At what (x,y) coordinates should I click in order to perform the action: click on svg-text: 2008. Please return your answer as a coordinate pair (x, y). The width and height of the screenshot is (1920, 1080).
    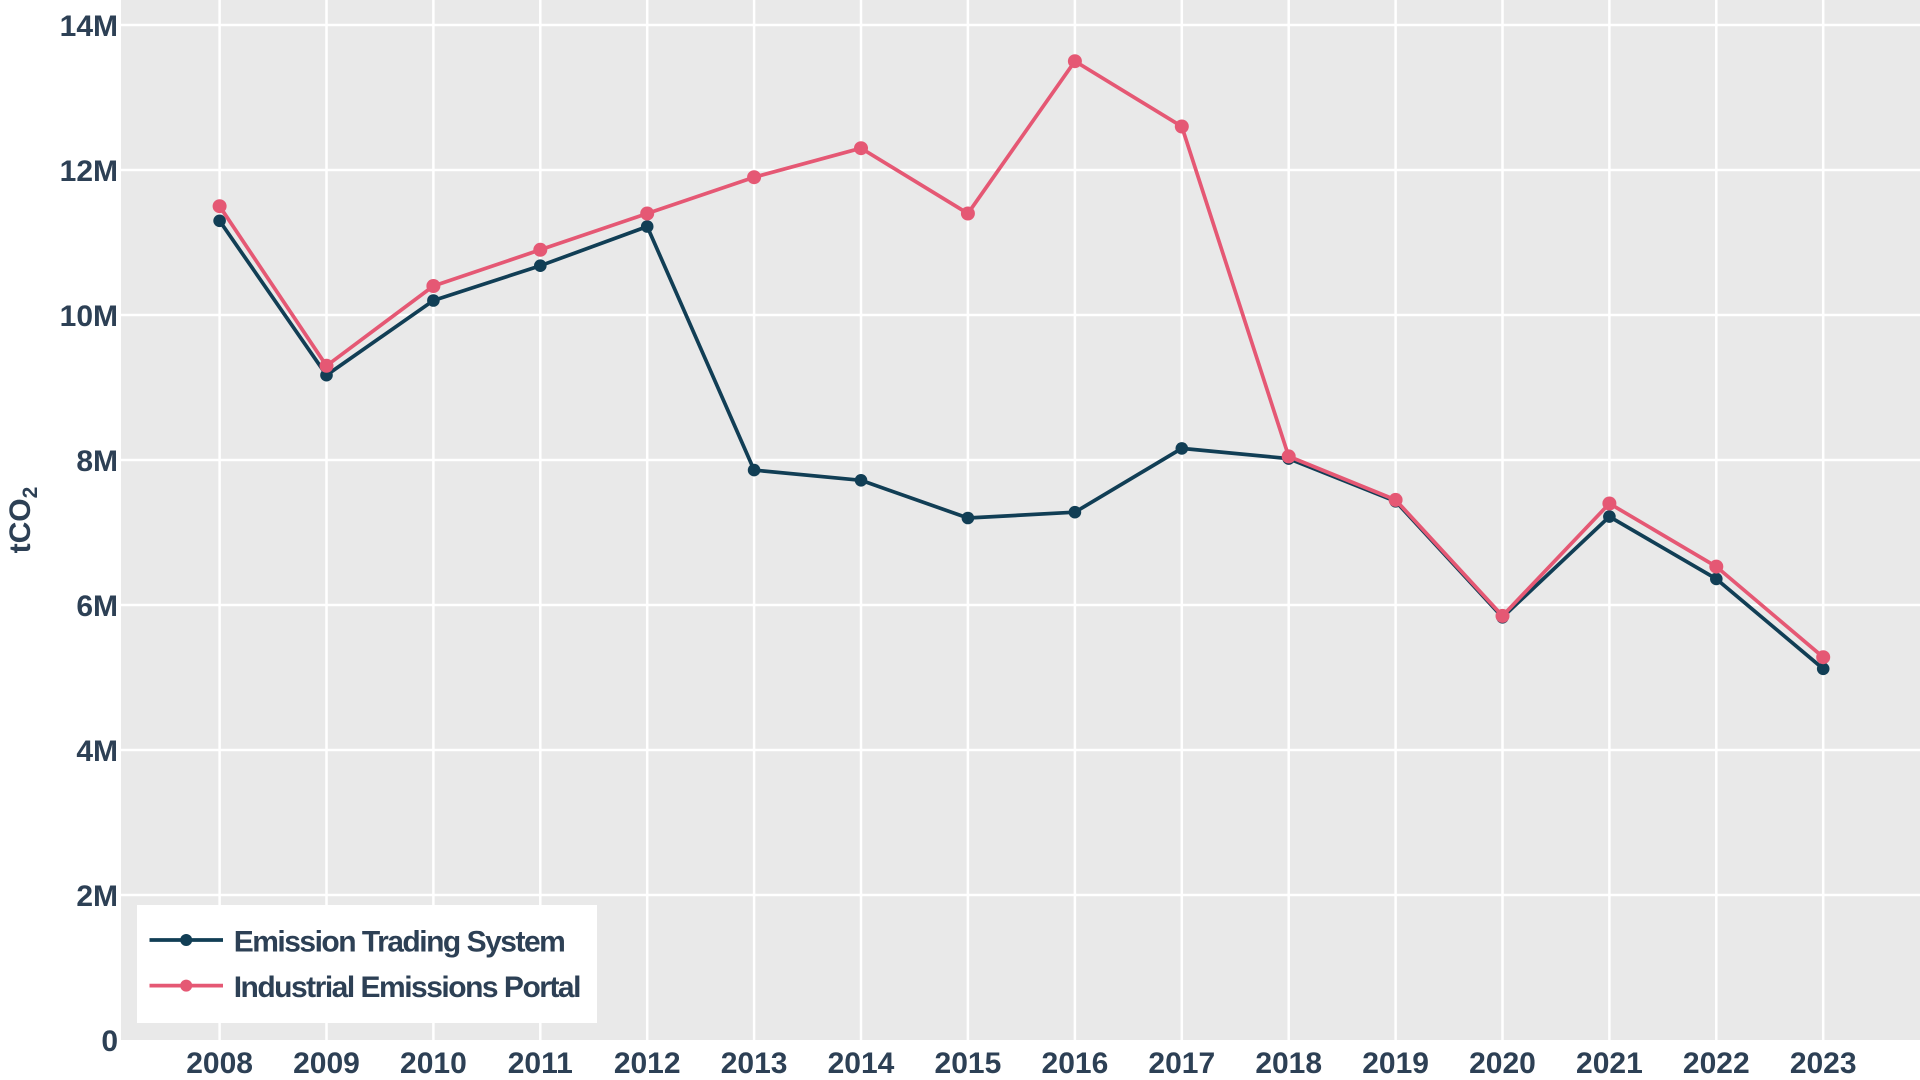
    Looking at the image, I should click on (219, 1063).